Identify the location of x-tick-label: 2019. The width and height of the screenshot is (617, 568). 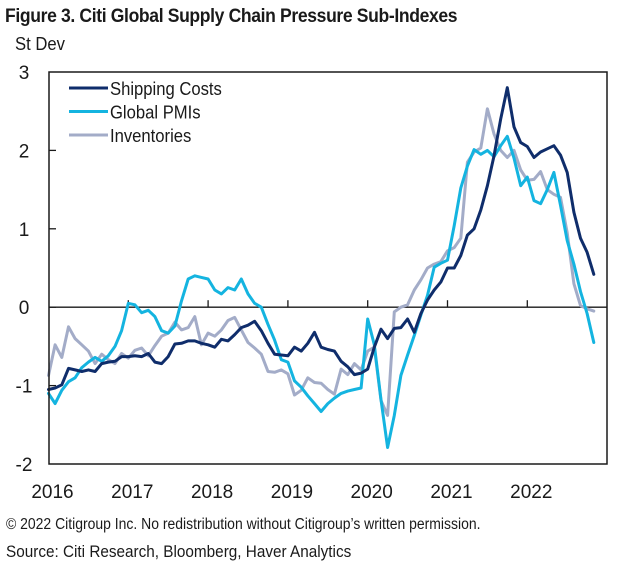
(292, 492).